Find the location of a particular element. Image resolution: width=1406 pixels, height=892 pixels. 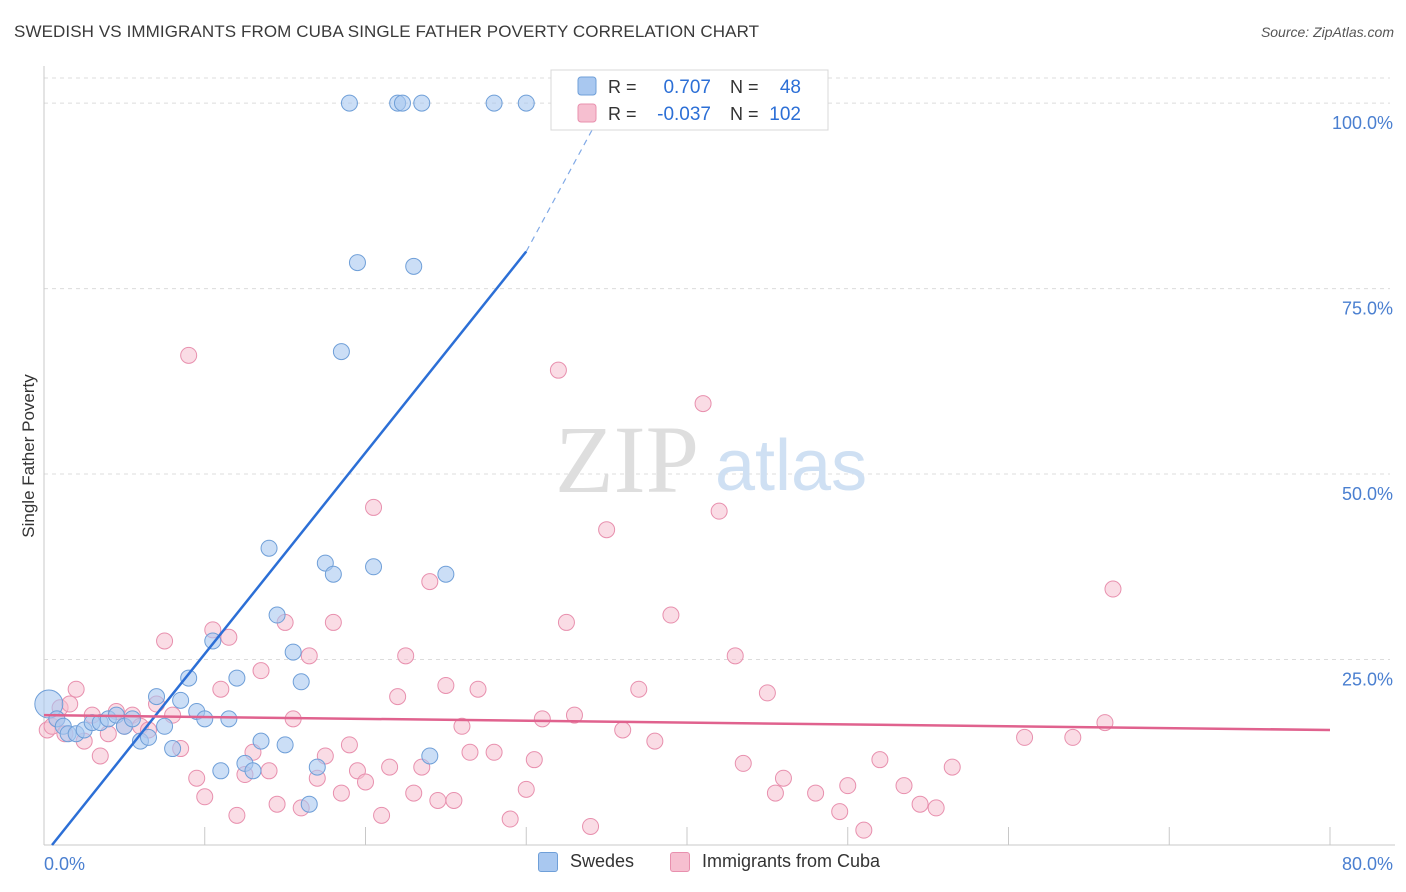

trend-line-cuba is located at coordinates (687, 722).